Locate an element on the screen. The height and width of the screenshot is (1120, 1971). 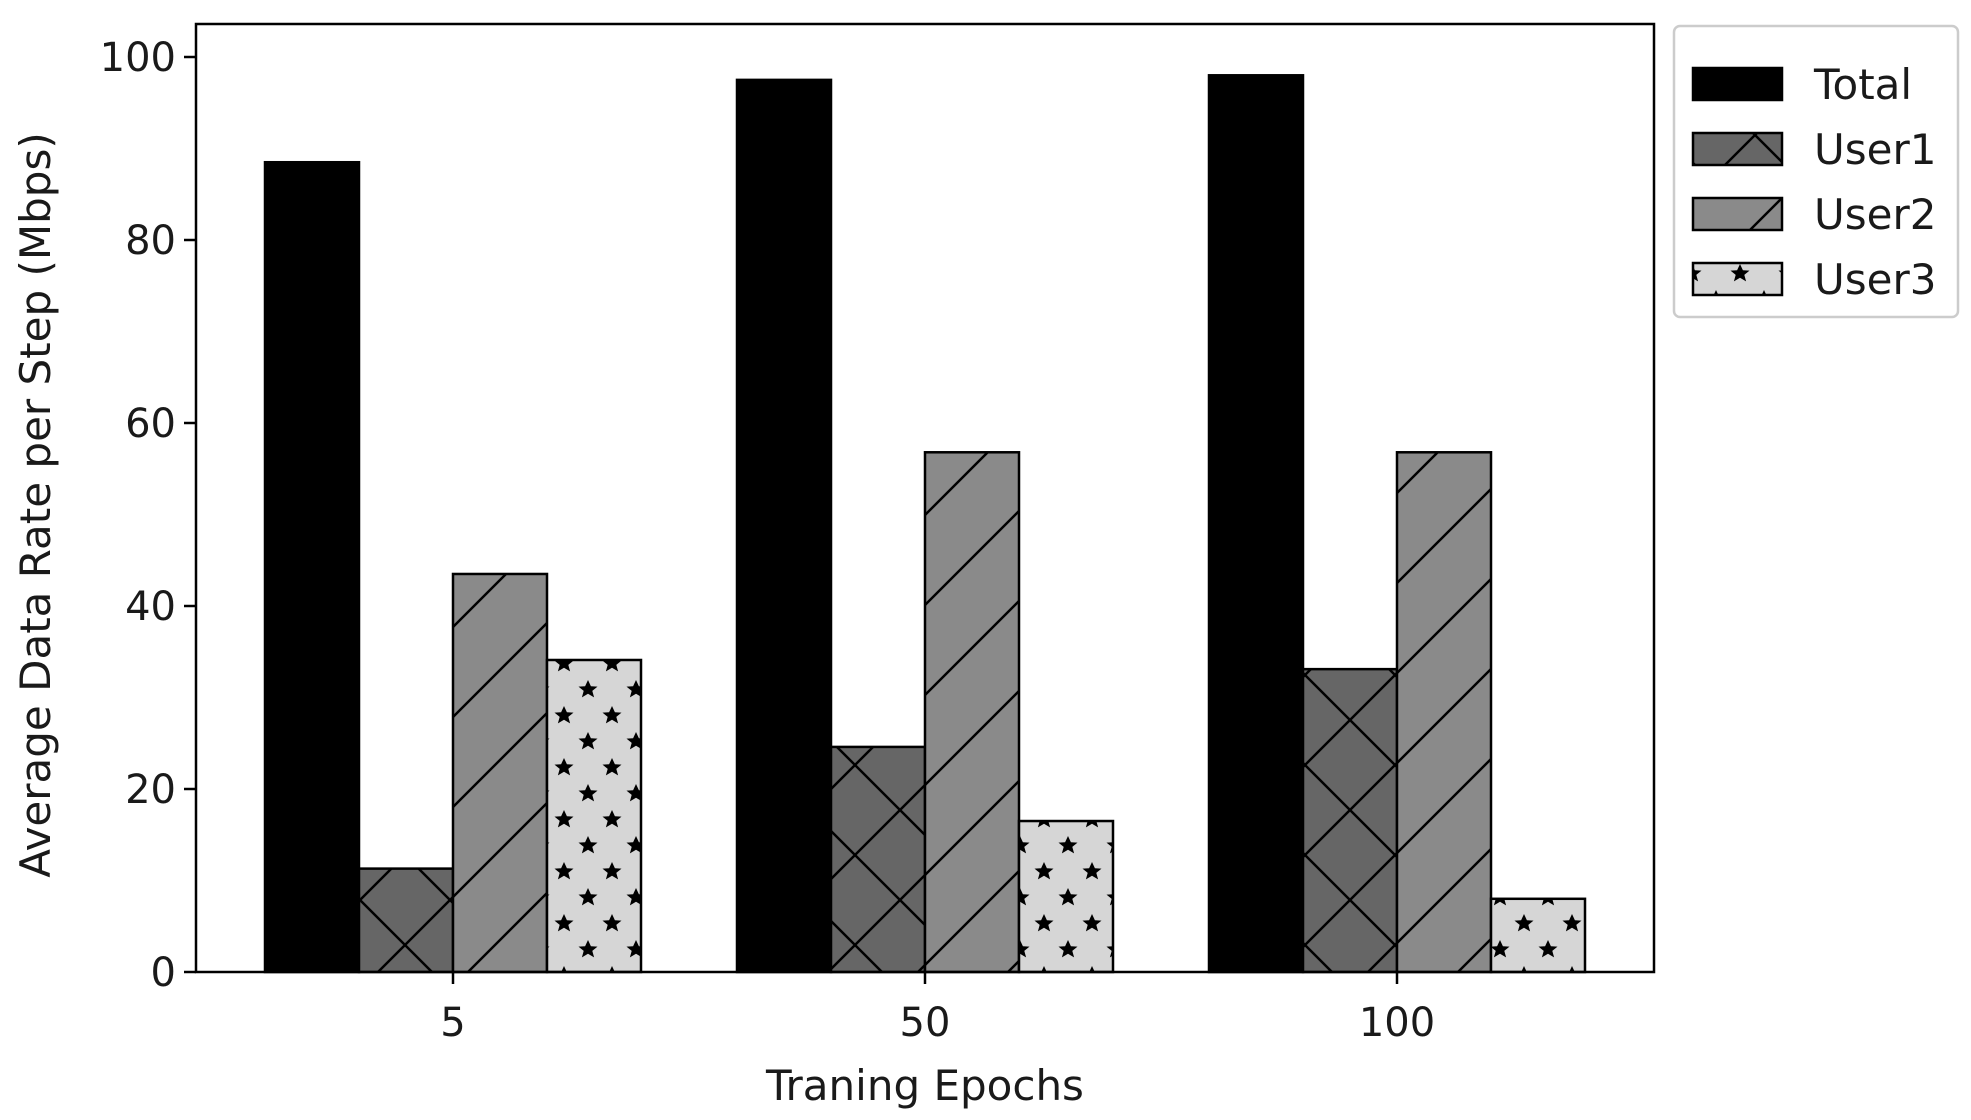
y-tick-label-80: 80 is located at coordinates (150, 241).